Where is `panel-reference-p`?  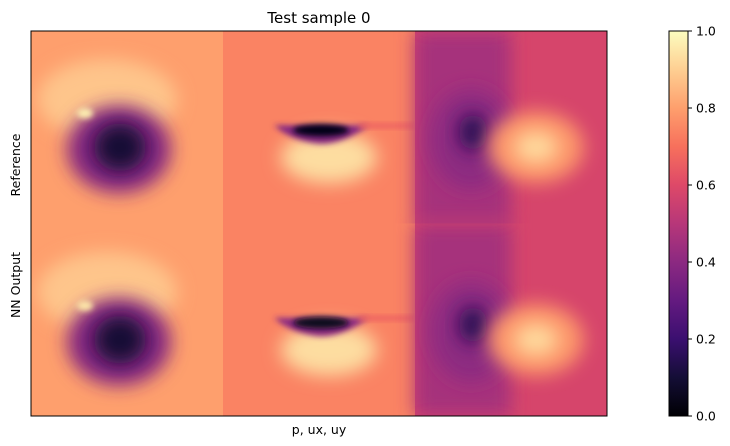
panel-reference-p is located at coordinates (127, 127).